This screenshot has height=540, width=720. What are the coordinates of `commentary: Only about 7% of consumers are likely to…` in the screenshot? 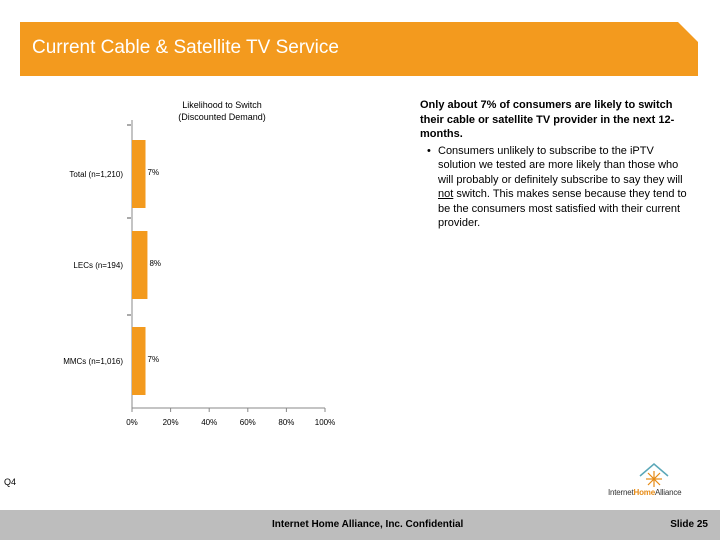 It's located at (556, 164).